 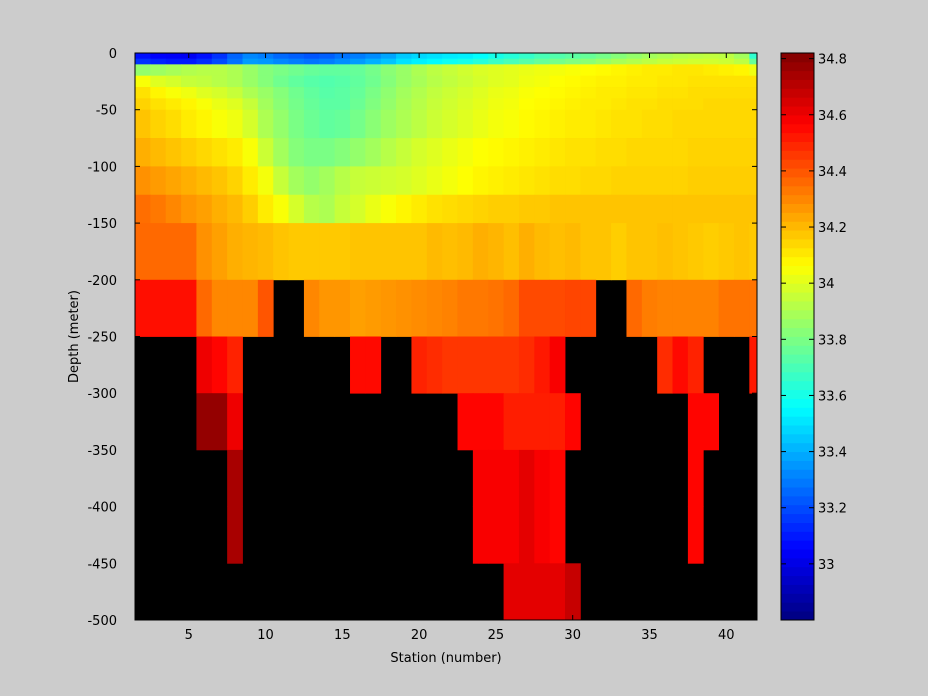 What do you see at coordinates (826, 284) in the screenshot?
I see `colorbar-tick-label: 34` at bounding box center [826, 284].